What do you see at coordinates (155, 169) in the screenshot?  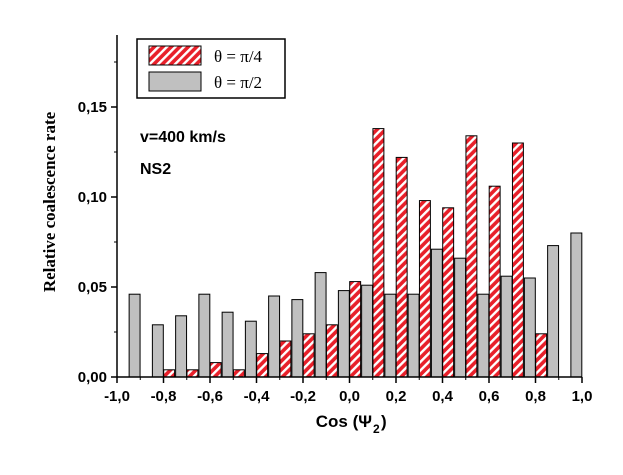 I see `annotation-ns2: NS2` at bounding box center [155, 169].